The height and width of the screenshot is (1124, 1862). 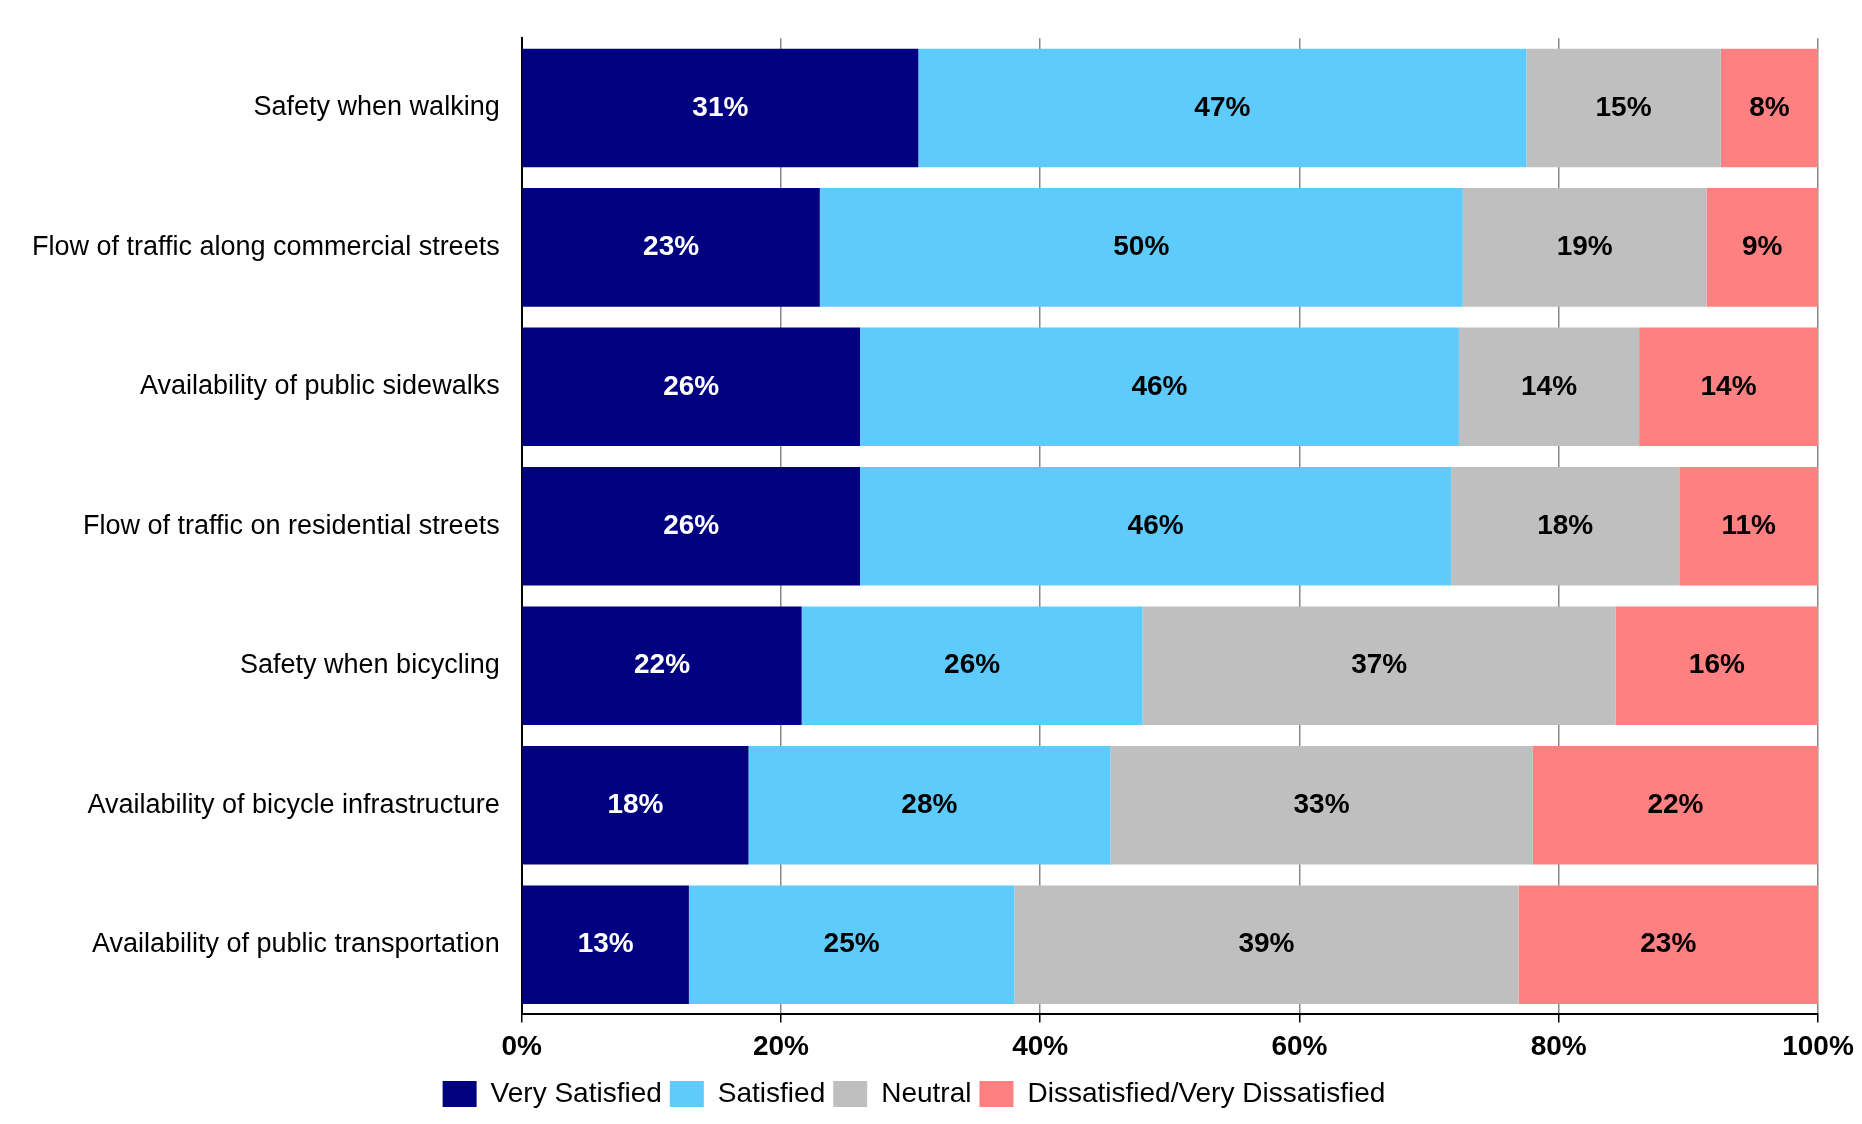 I want to click on data-label: 13%, so click(x=605, y=943).